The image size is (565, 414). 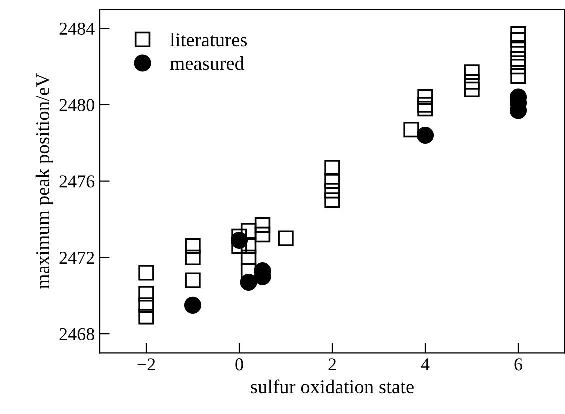 I want to click on y-tick-label: 2484, so click(x=77, y=29).